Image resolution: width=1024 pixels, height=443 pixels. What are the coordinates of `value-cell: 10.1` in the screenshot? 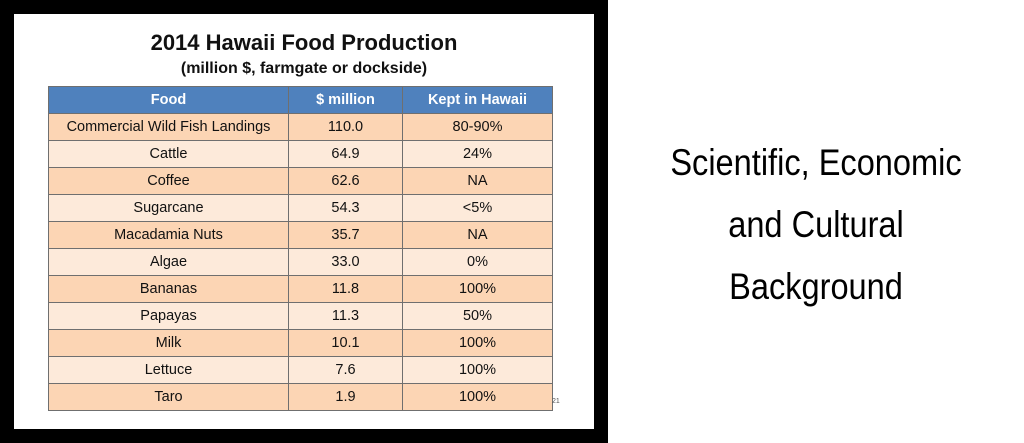 It's located at (345, 343).